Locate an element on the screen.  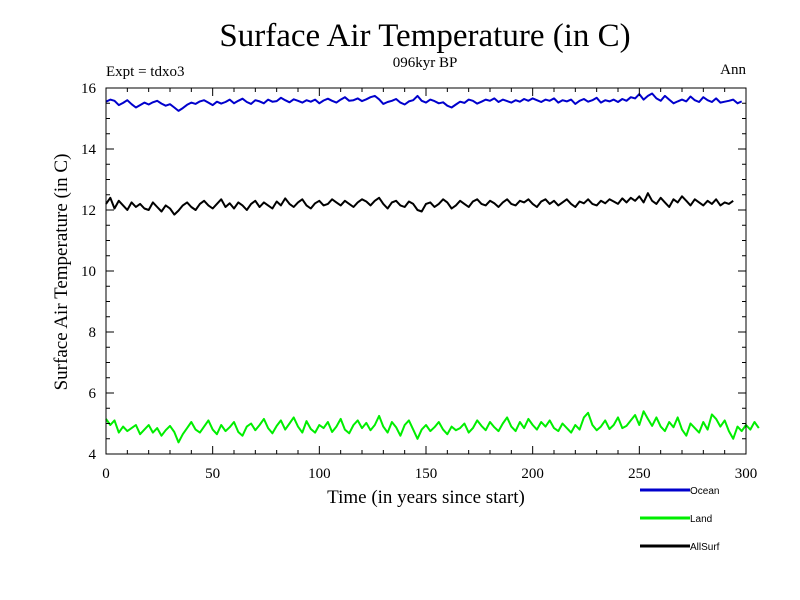
y-tick-label: 8 is located at coordinates (93, 333).